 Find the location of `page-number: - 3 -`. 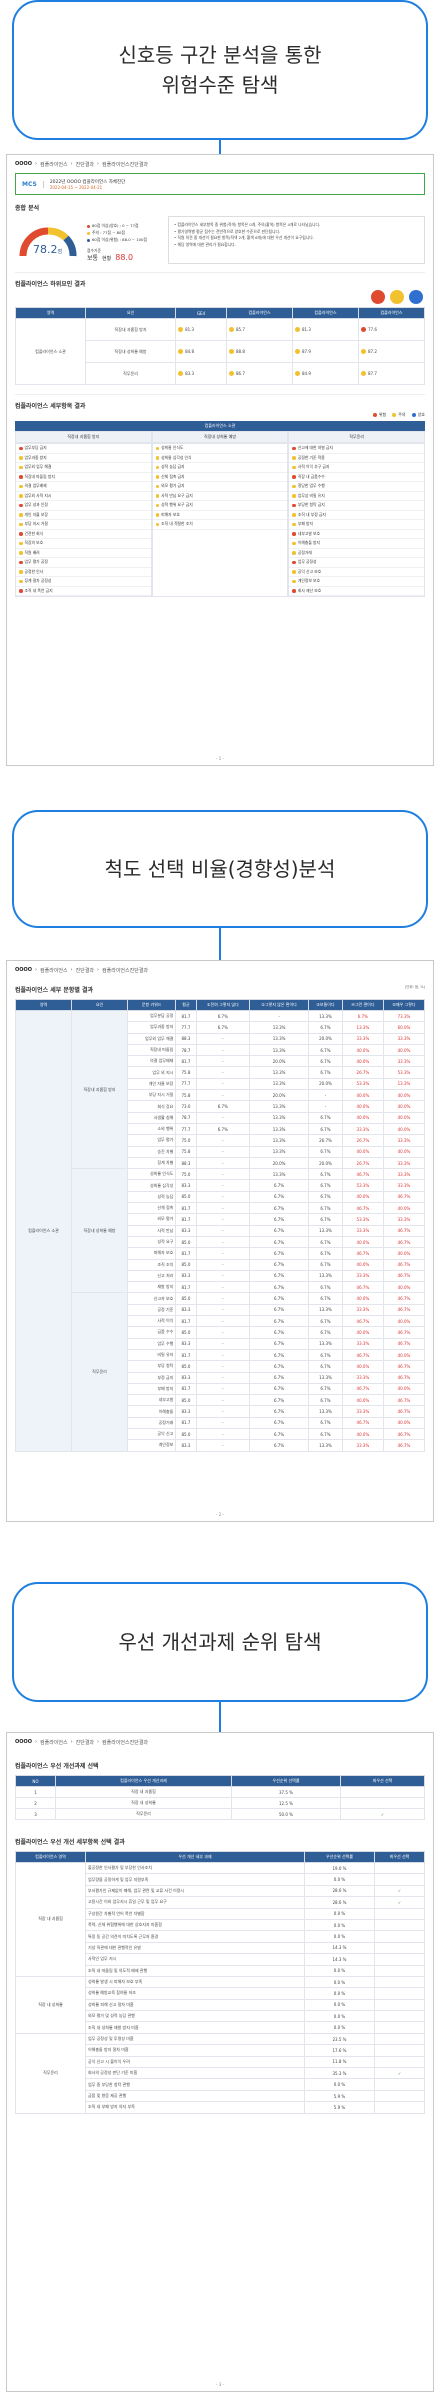

page-number: - 3 - is located at coordinates (220, 2384).